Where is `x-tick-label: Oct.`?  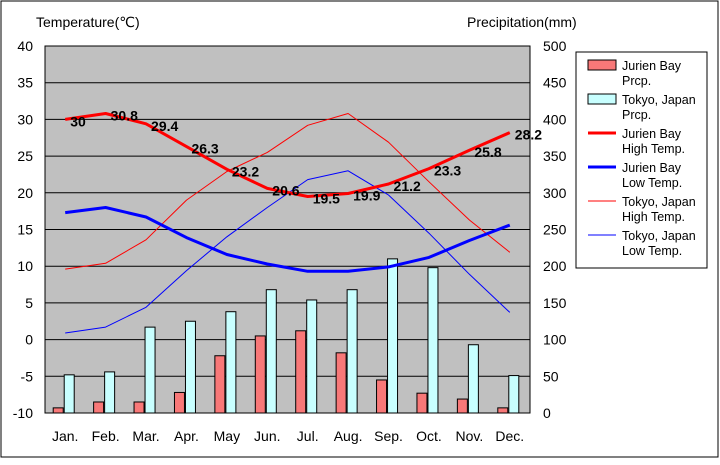
x-tick-label: Oct. is located at coordinates (429, 436).